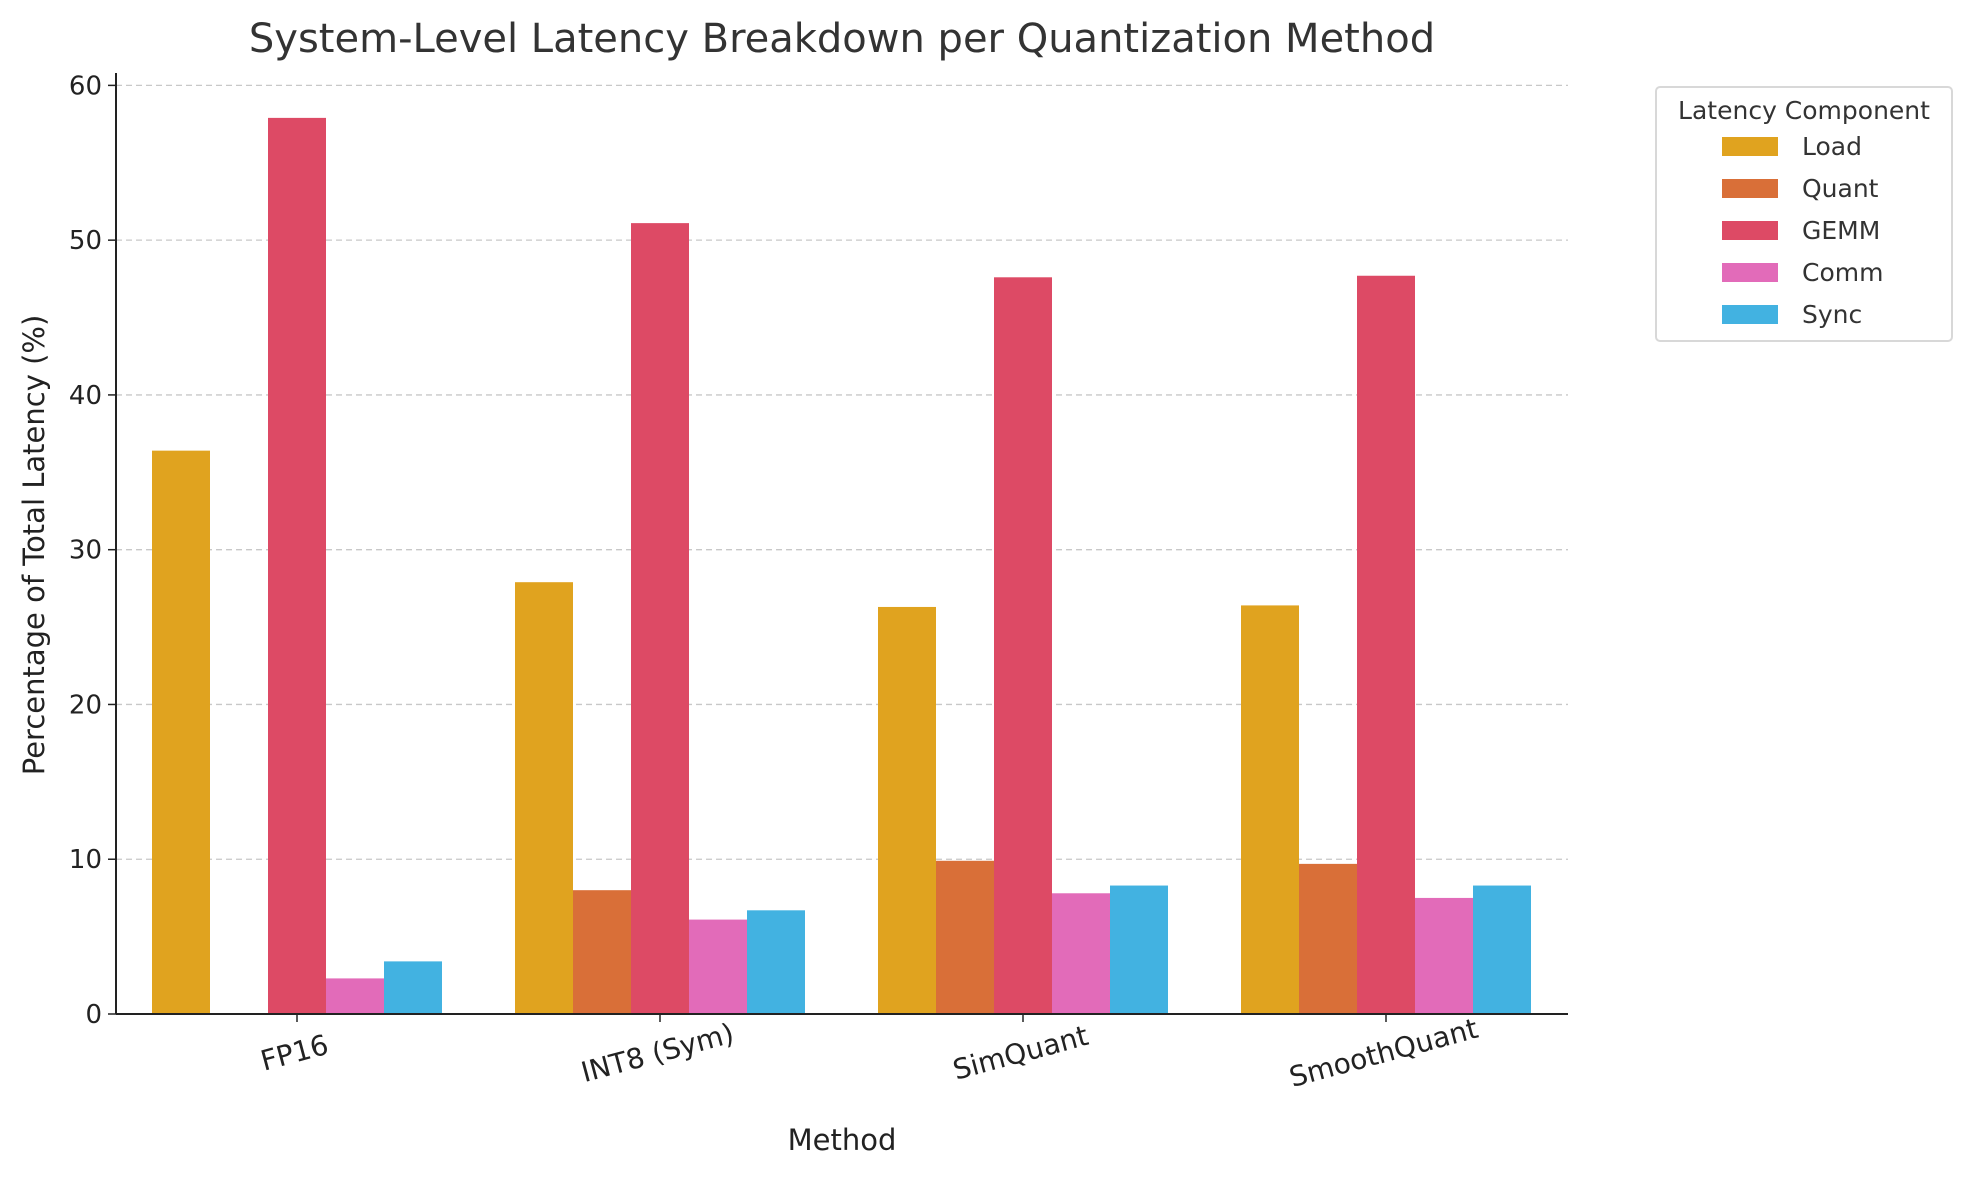 The width and height of the screenshot is (1975, 1180). I want to click on legend-label: Quant, so click(1840, 188).